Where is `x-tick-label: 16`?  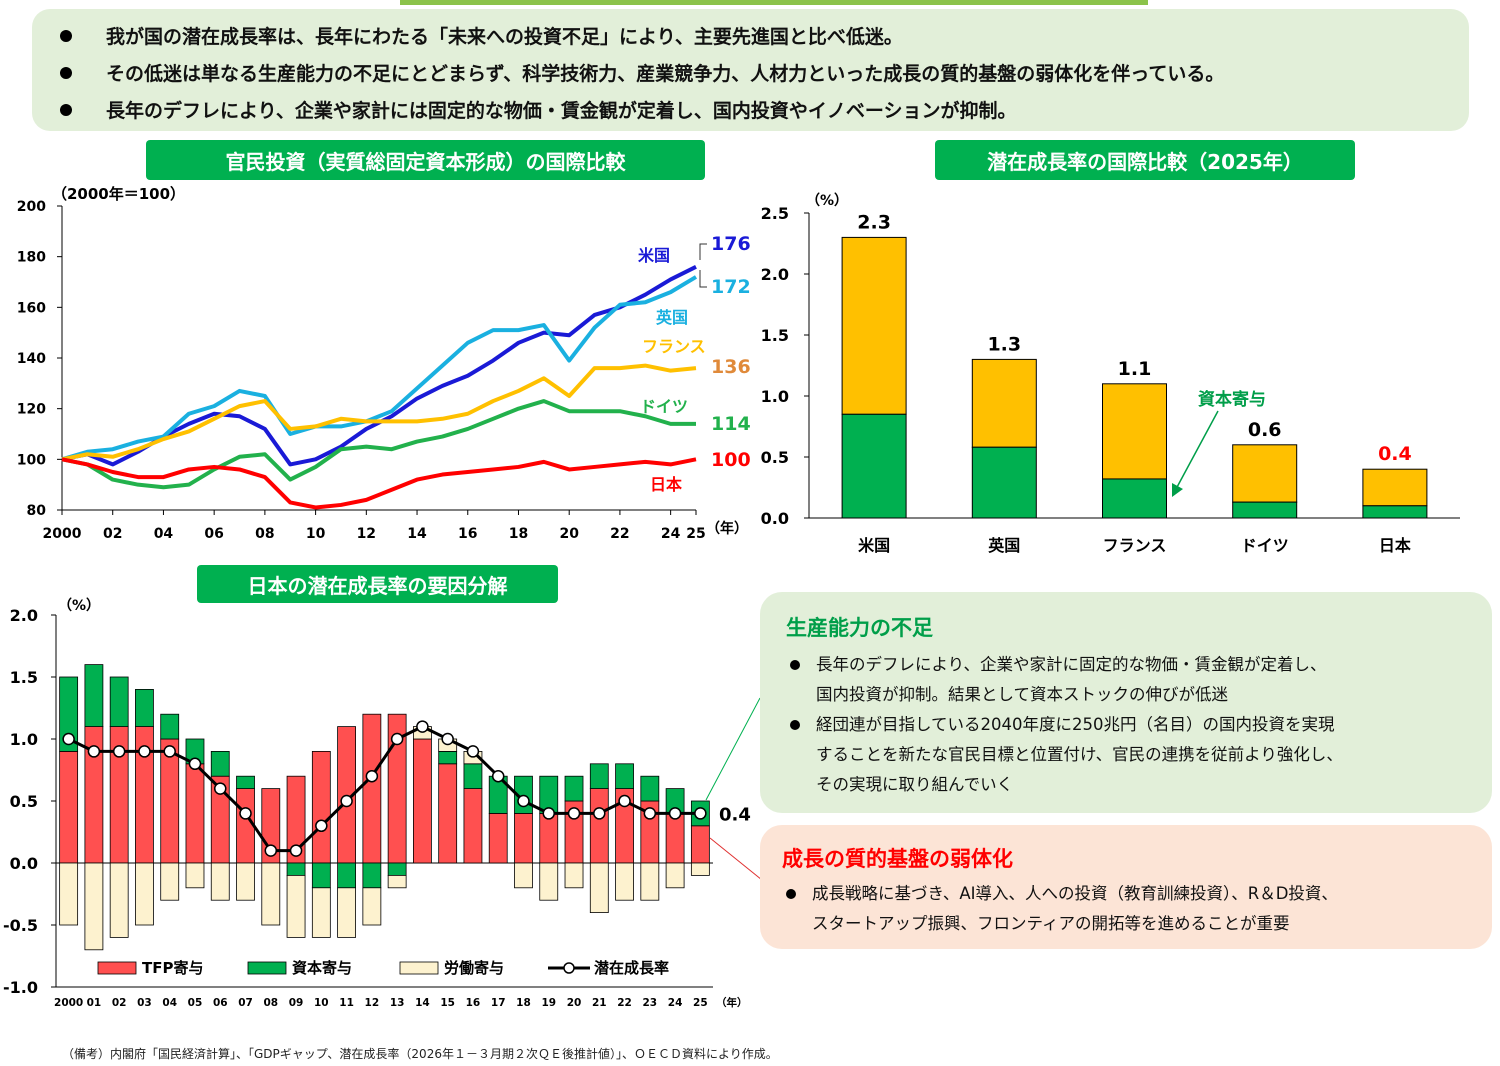
x-tick-label: 16 is located at coordinates (473, 1003).